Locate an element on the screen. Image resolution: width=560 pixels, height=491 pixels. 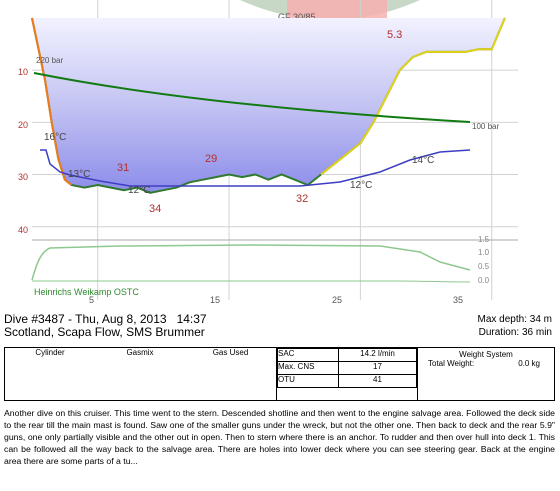
lower-axis-tick: 0.5 is located at coordinates (484, 266).